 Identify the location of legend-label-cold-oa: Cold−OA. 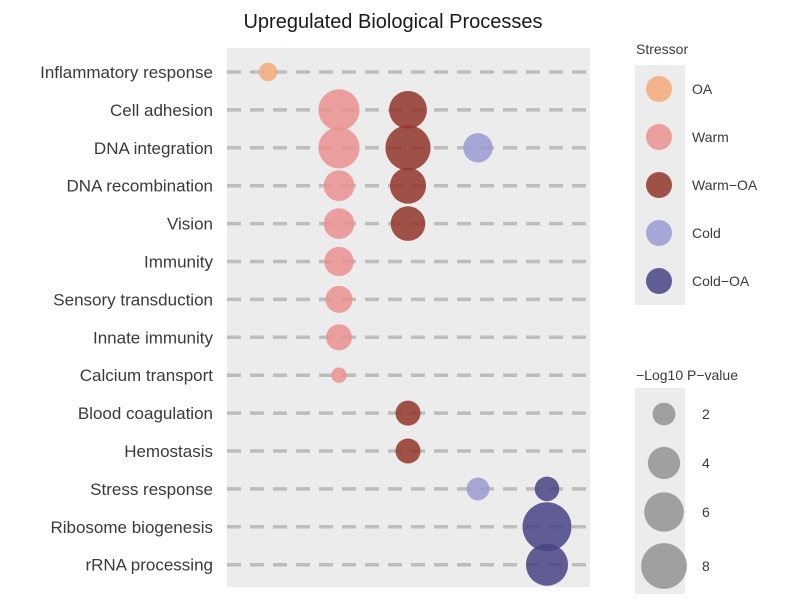
(721, 281).